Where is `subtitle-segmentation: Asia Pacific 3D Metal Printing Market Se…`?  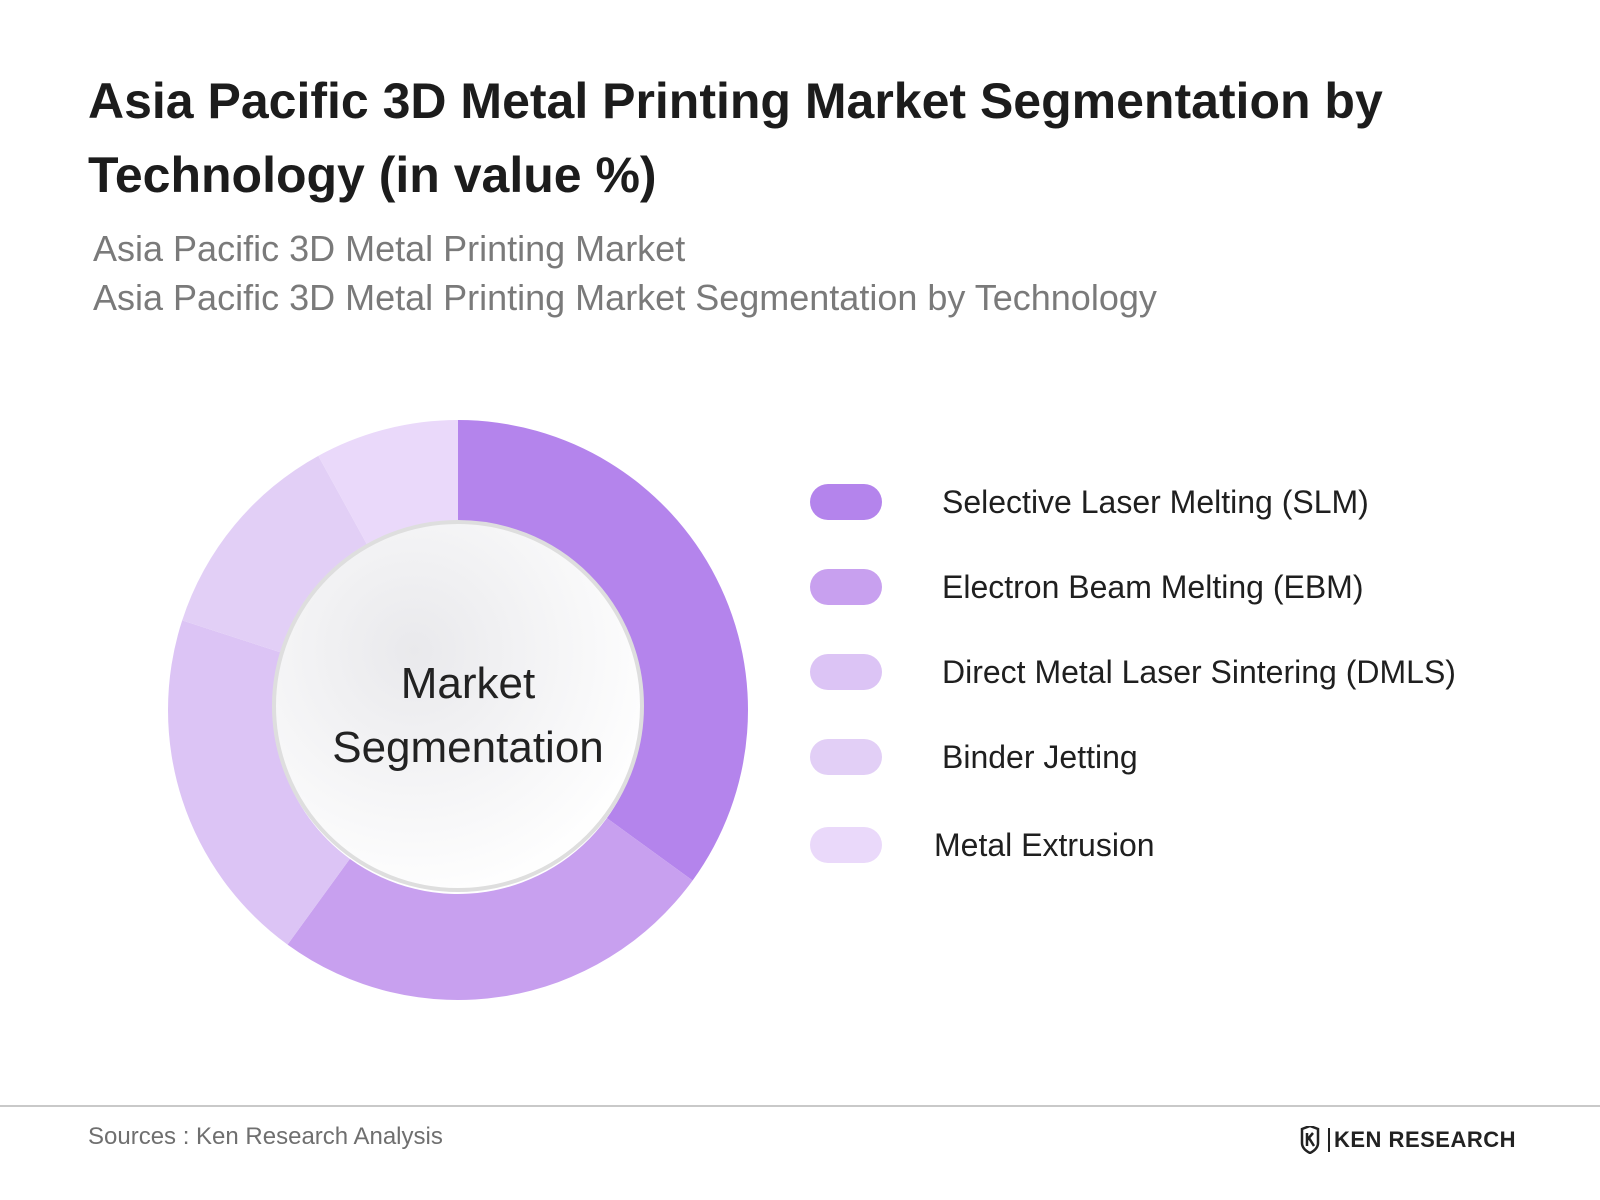 subtitle-segmentation: Asia Pacific 3D Metal Printing Market Se… is located at coordinates (625, 297).